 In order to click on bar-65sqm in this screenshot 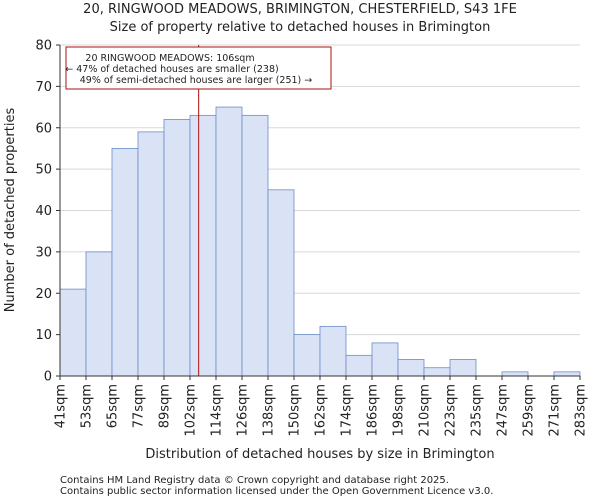, I will do `click(125, 262)`.